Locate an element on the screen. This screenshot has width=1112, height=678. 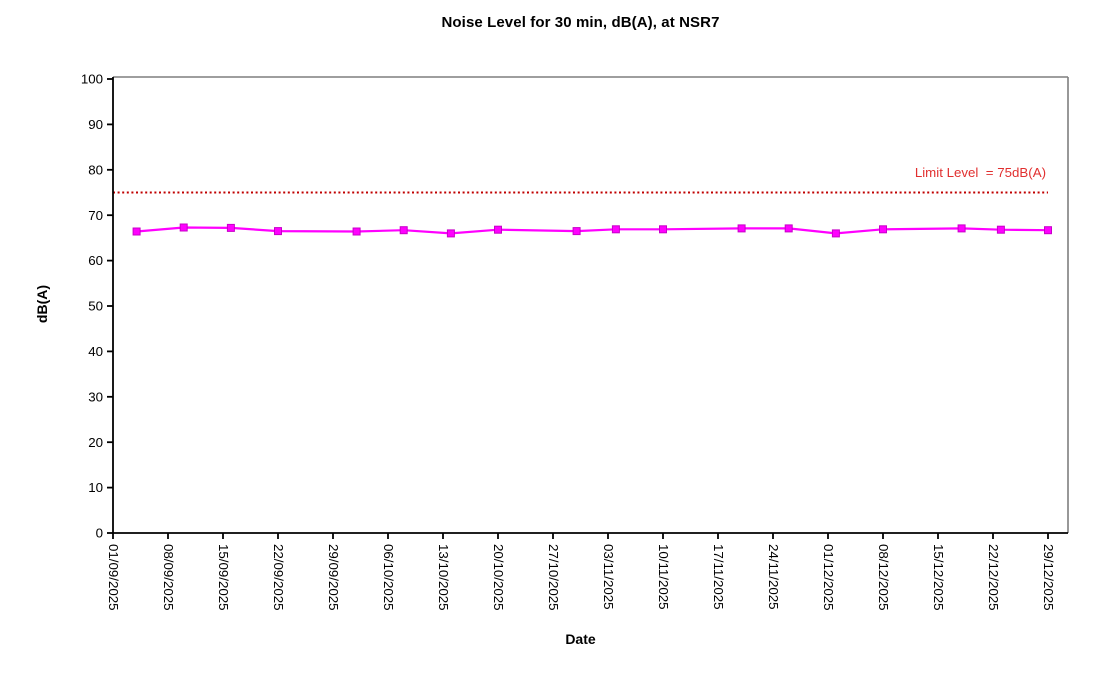
y-tick-label: 70 is located at coordinates (95, 215).